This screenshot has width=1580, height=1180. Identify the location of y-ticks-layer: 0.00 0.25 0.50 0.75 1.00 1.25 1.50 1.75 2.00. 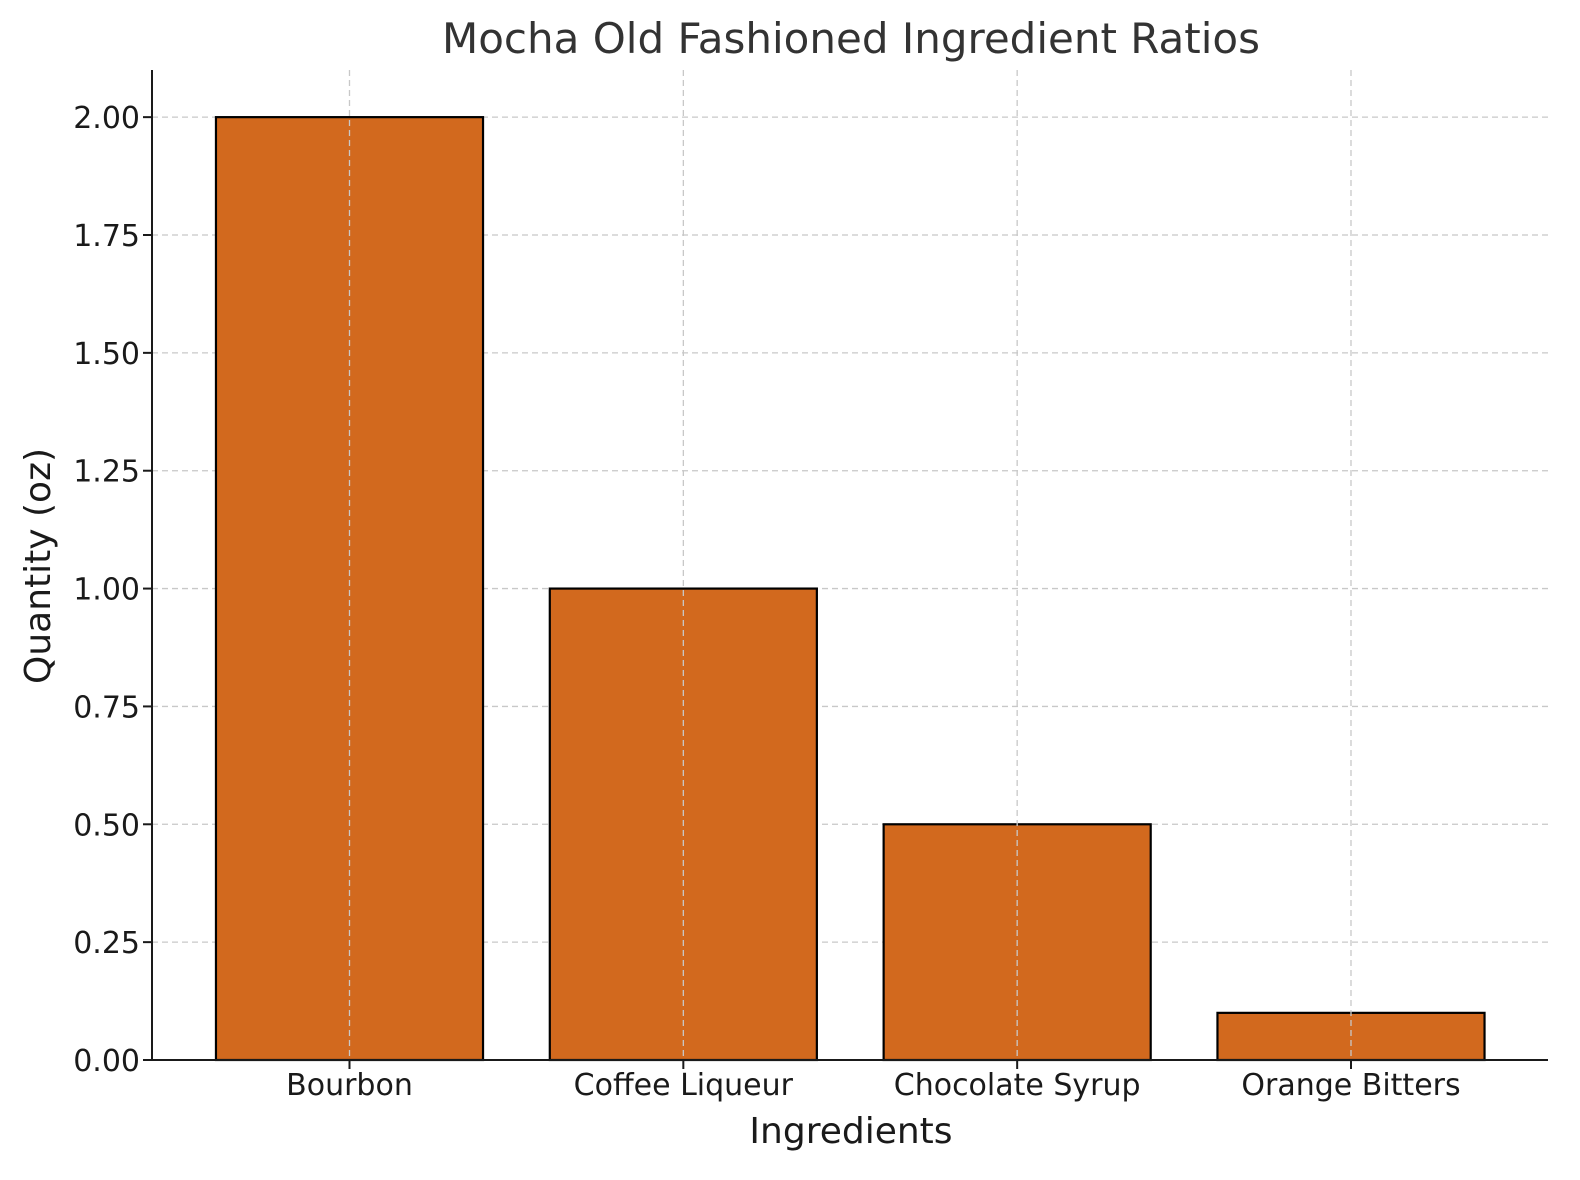
(112, 590).